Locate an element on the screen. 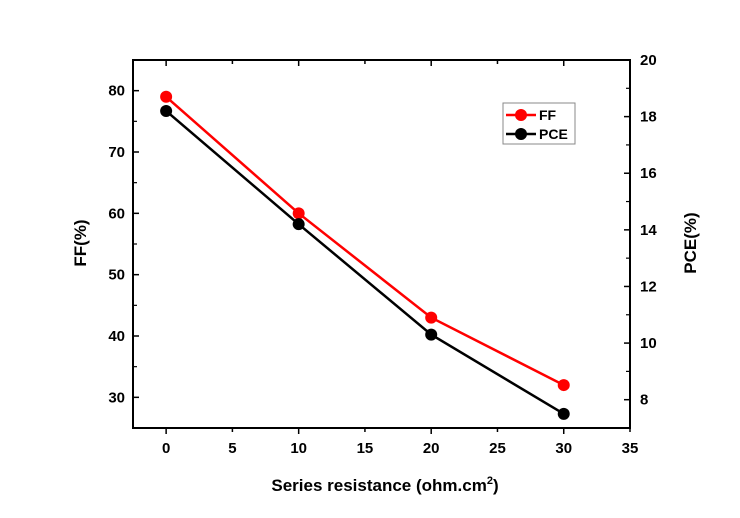 The height and width of the screenshot is (518, 740). y-left-tick-label: 80 is located at coordinates (116, 91).